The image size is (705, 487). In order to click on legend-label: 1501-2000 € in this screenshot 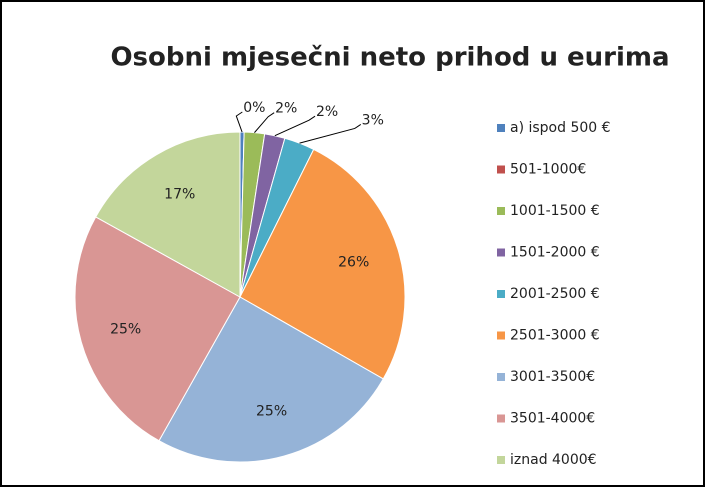, I will do `click(555, 253)`.